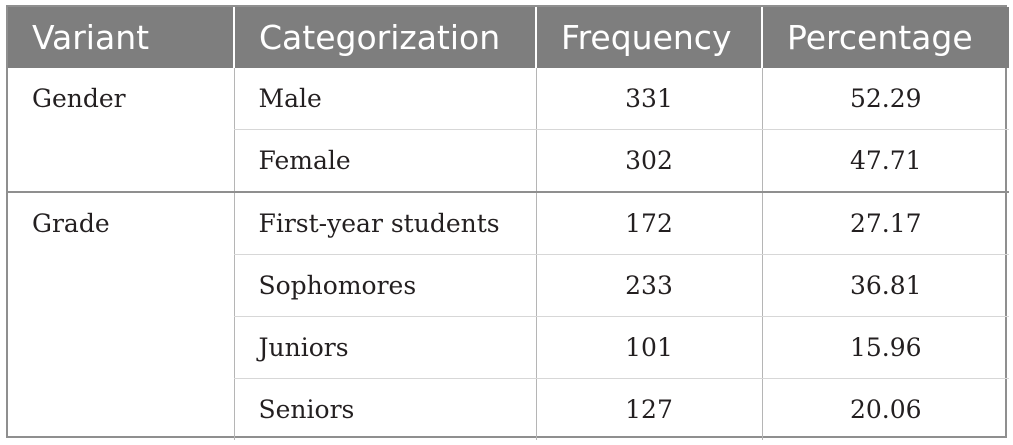 Image resolution: width=1013 pixels, height=445 pixels. I want to click on category-cell: Seniors, so click(384, 409).